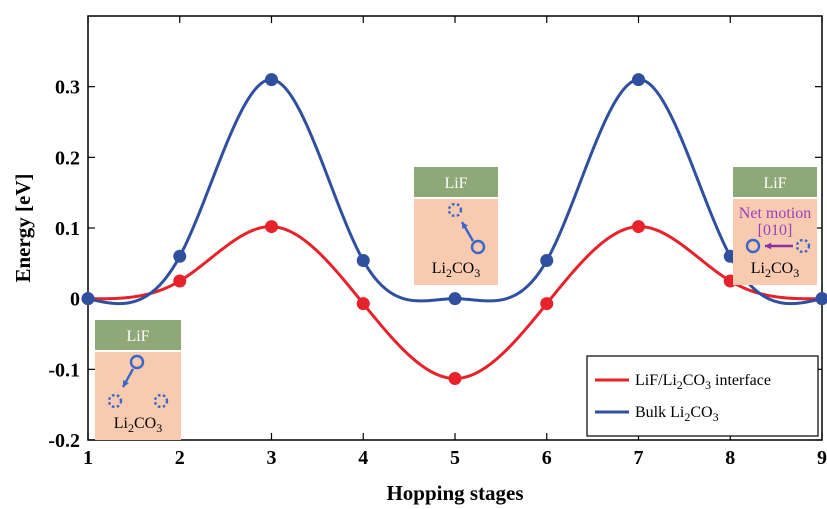 The image size is (827, 509). I want to click on x-tick-label: 6, so click(547, 458).